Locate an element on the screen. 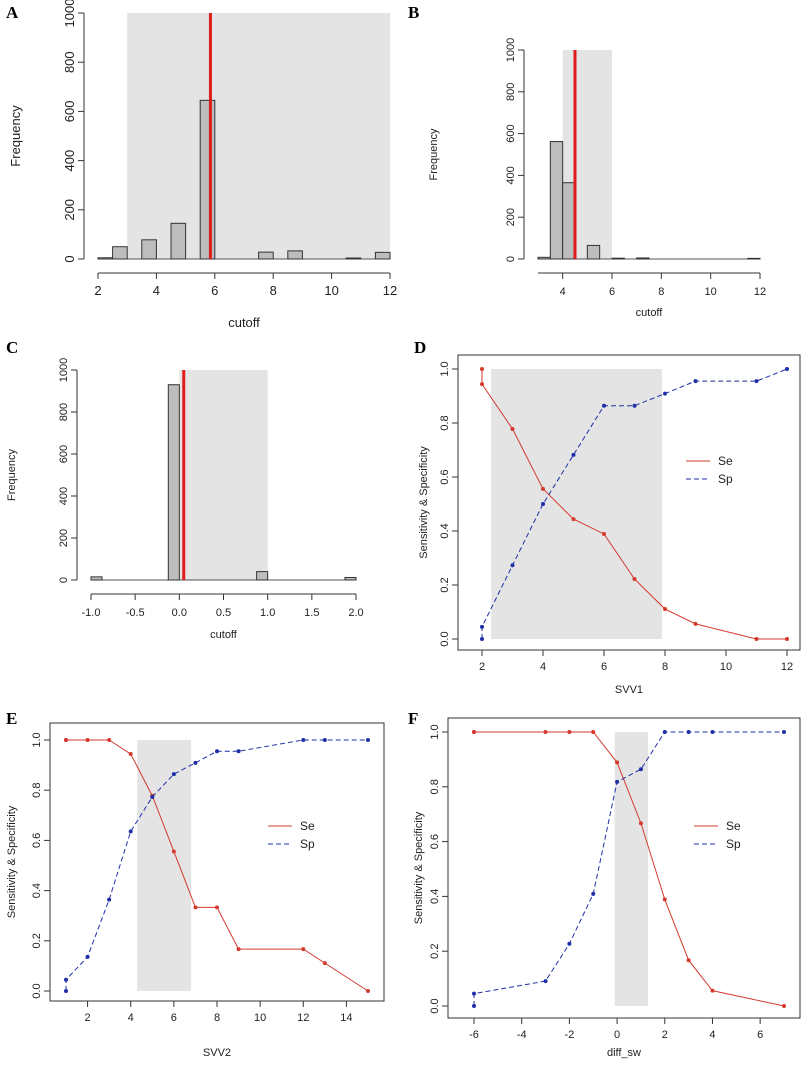 The image size is (804, 1078). panel-label-f: F is located at coordinates (413, 718).